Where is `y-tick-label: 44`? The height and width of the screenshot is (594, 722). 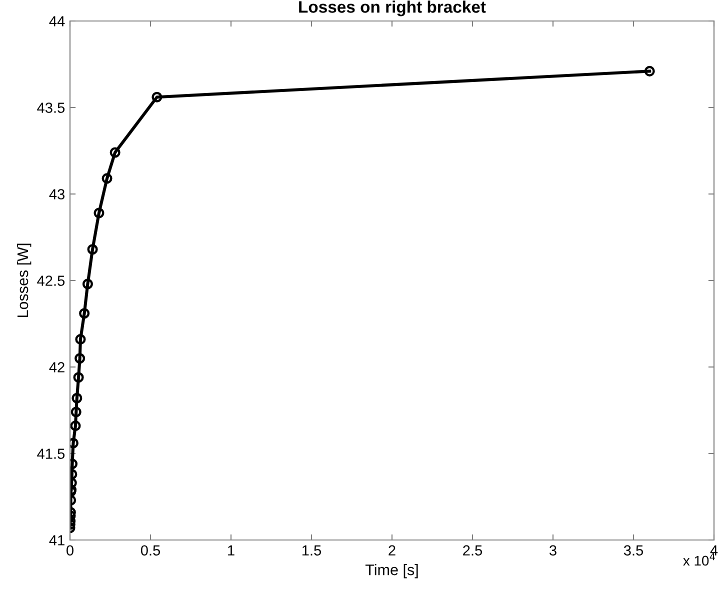
y-tick-label: 44 is located at coordinates (57, 21).